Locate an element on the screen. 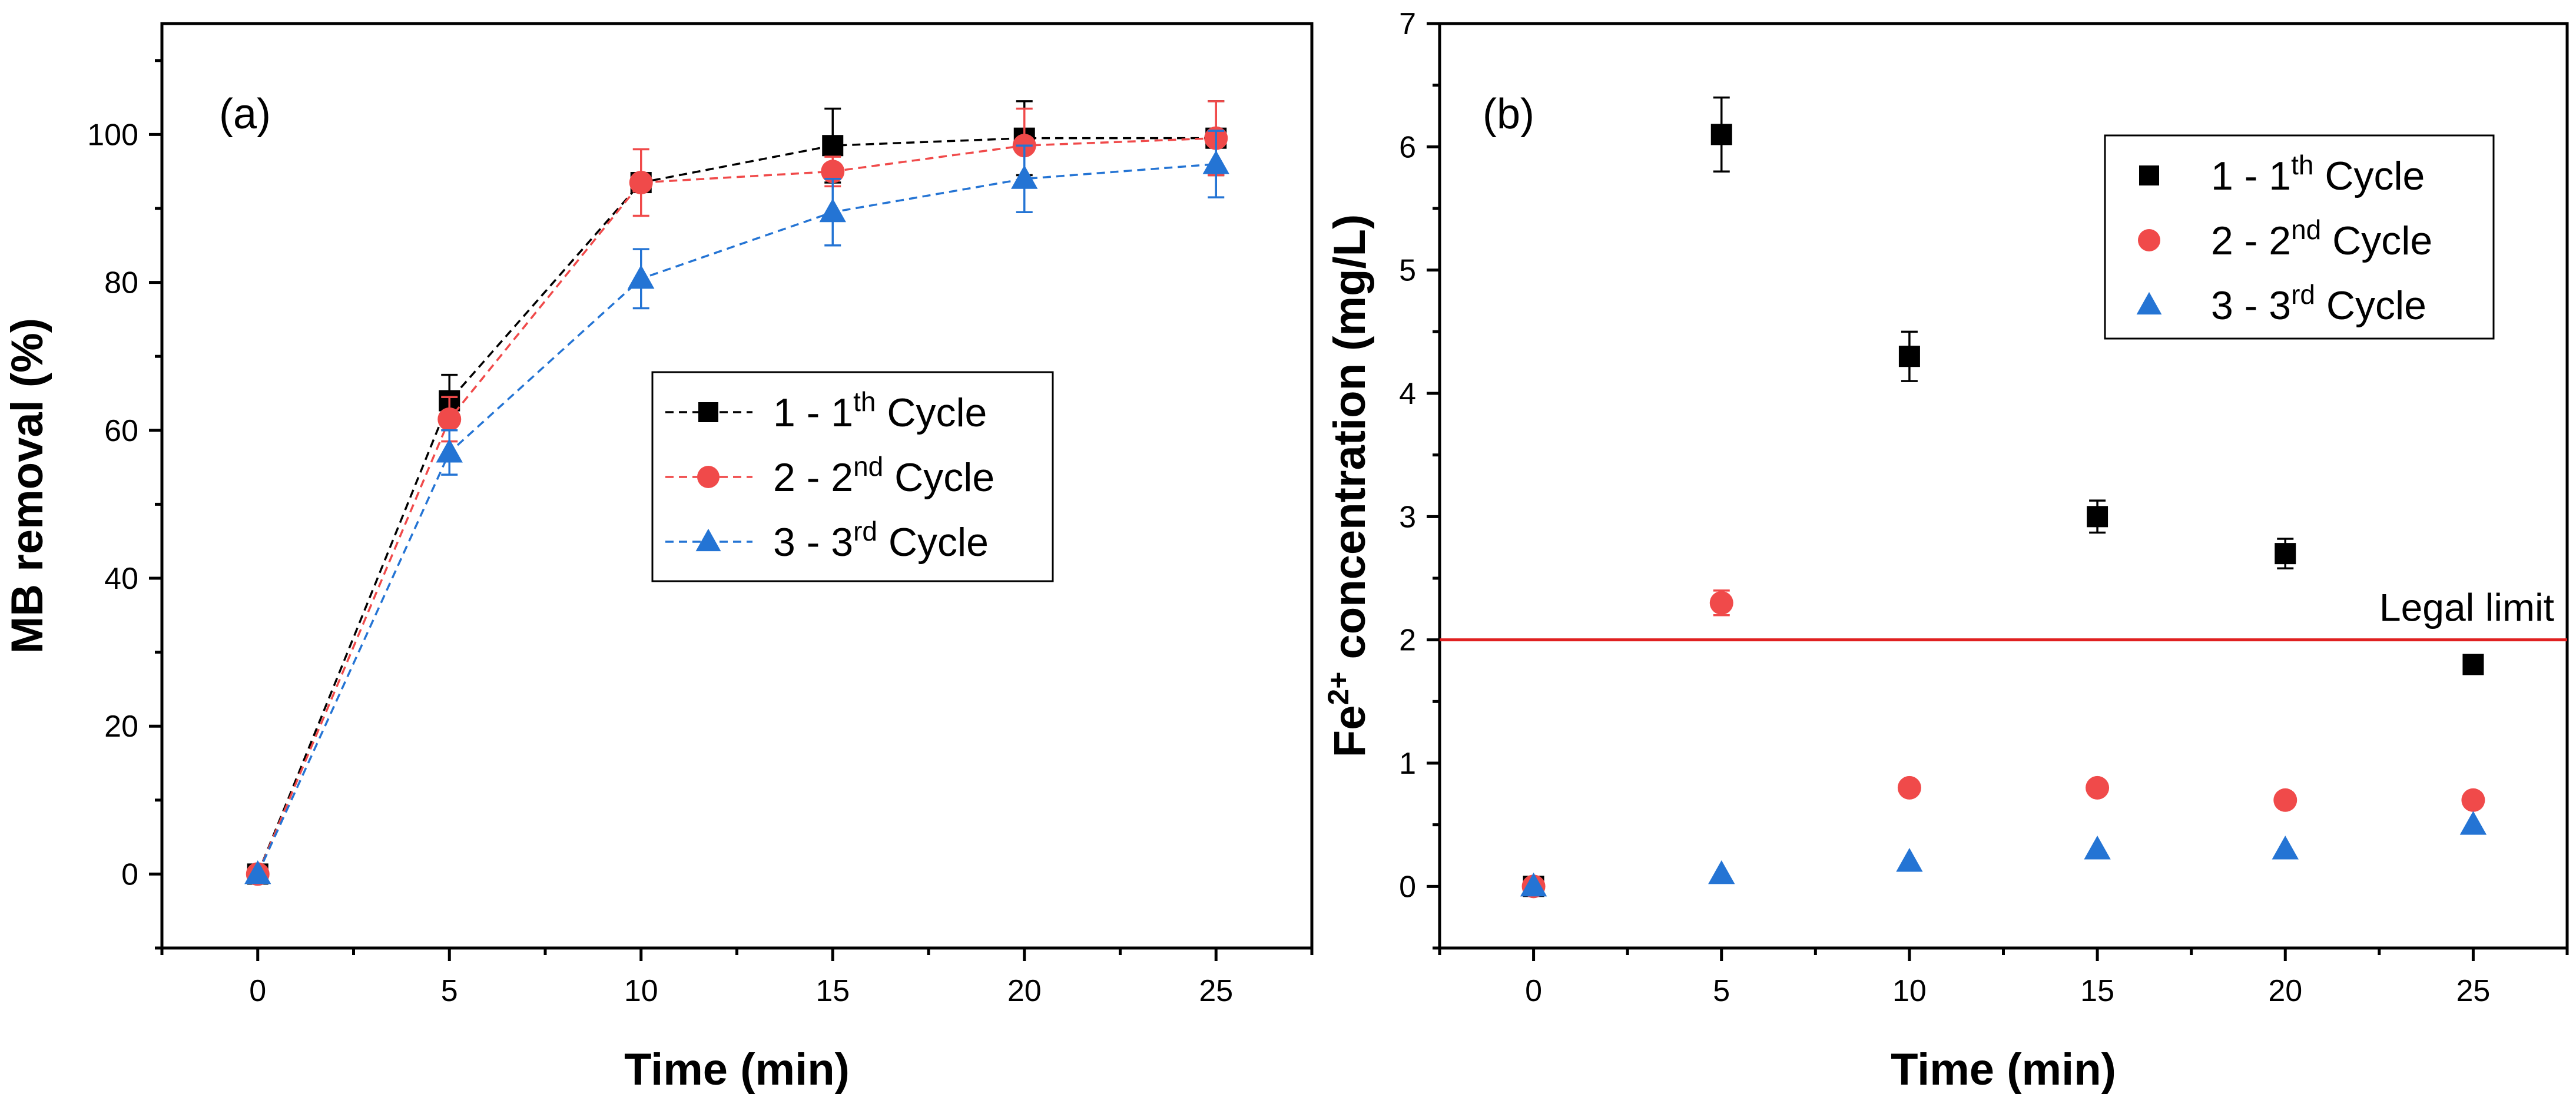 This screenshot has width=2576, height=1107. panel-label: (b) is located at coordinates (1508, 114).